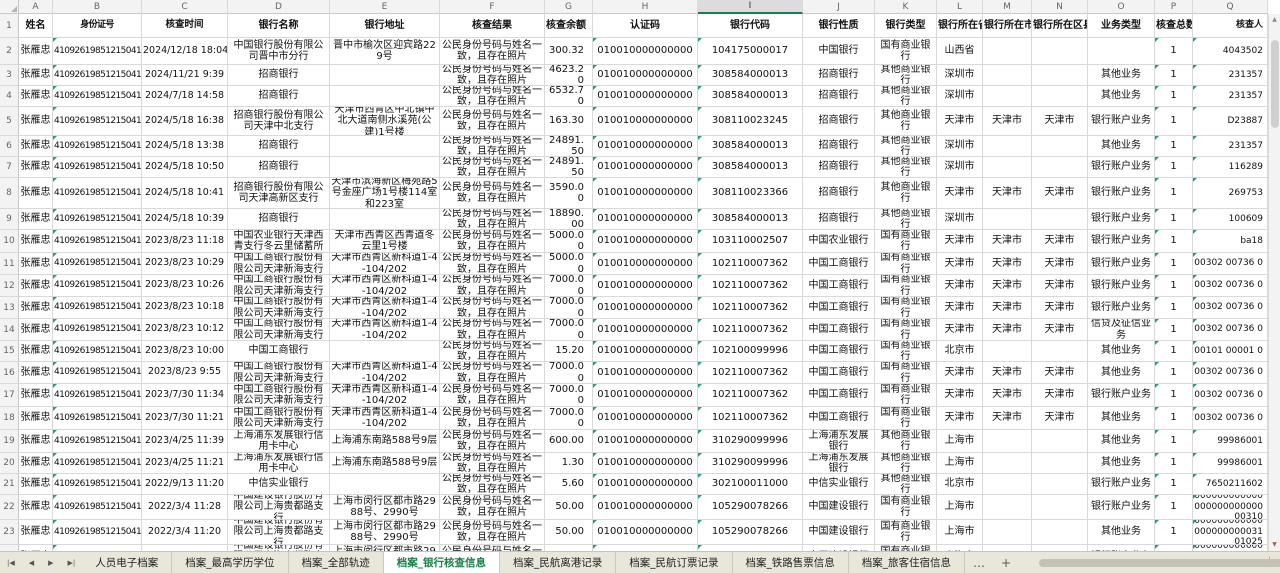  Describe the element at coordinates (9, 308) in the screenshot. I see `row-number-13: 13` at that location.